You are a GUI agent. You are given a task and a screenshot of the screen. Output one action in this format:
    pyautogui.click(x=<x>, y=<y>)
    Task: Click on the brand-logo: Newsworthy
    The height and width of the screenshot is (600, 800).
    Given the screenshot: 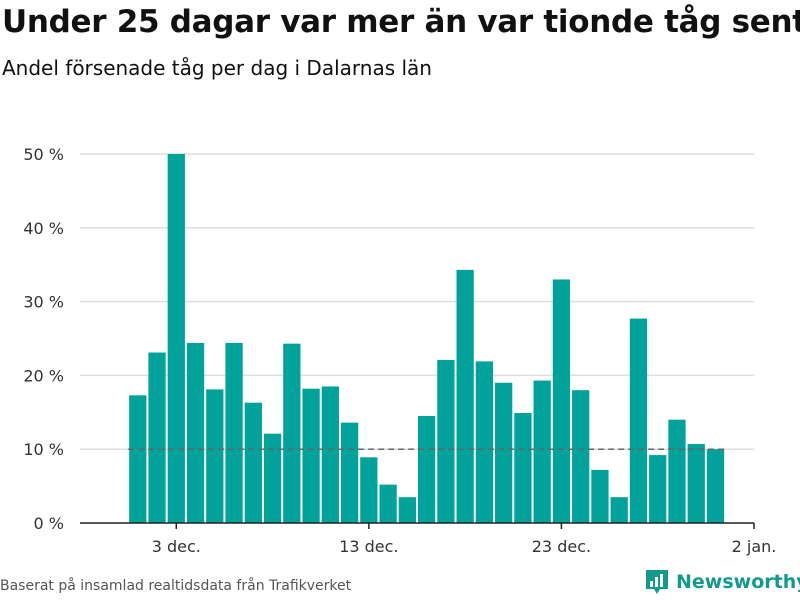 What is the action you would take?
    pyautogui.click(x=722, y=582)
    